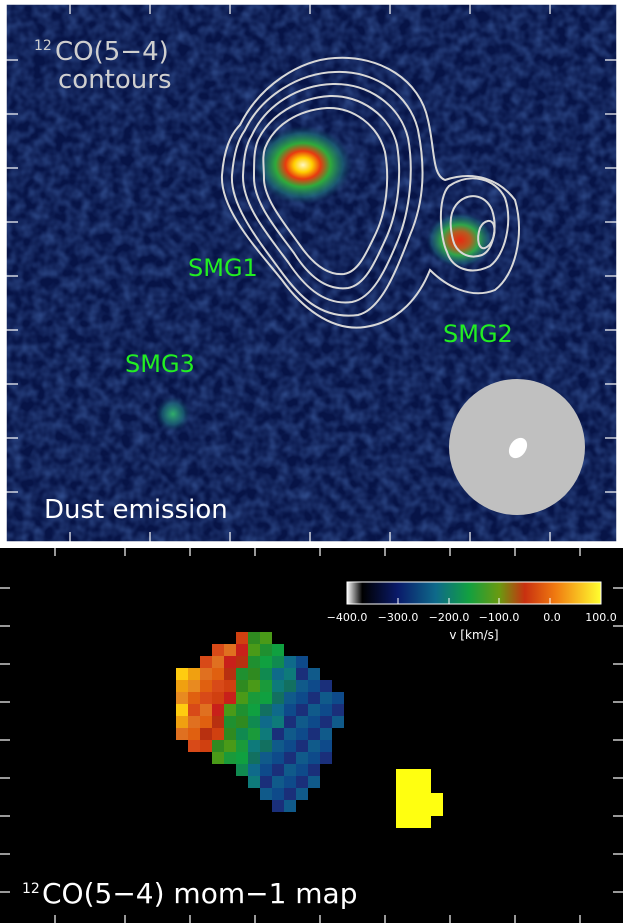  What do you see at coordinates (370, 192) in the screenshot?
I see `co-contours` at bounding box center [370, 192].